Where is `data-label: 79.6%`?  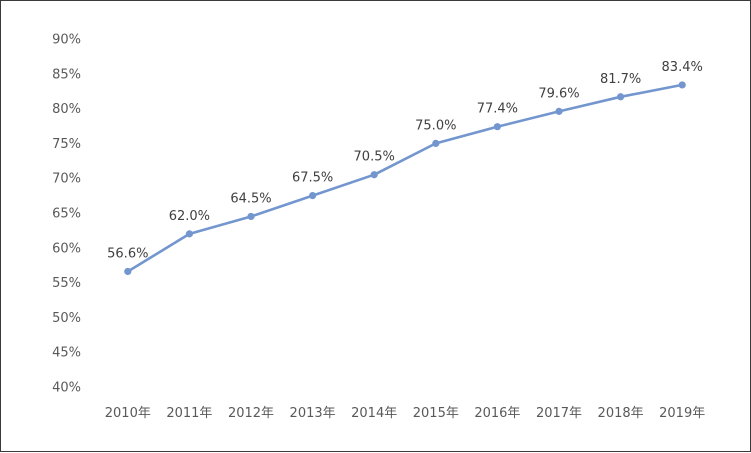 data-label: 79.6% is located at coordinates (558, 93).